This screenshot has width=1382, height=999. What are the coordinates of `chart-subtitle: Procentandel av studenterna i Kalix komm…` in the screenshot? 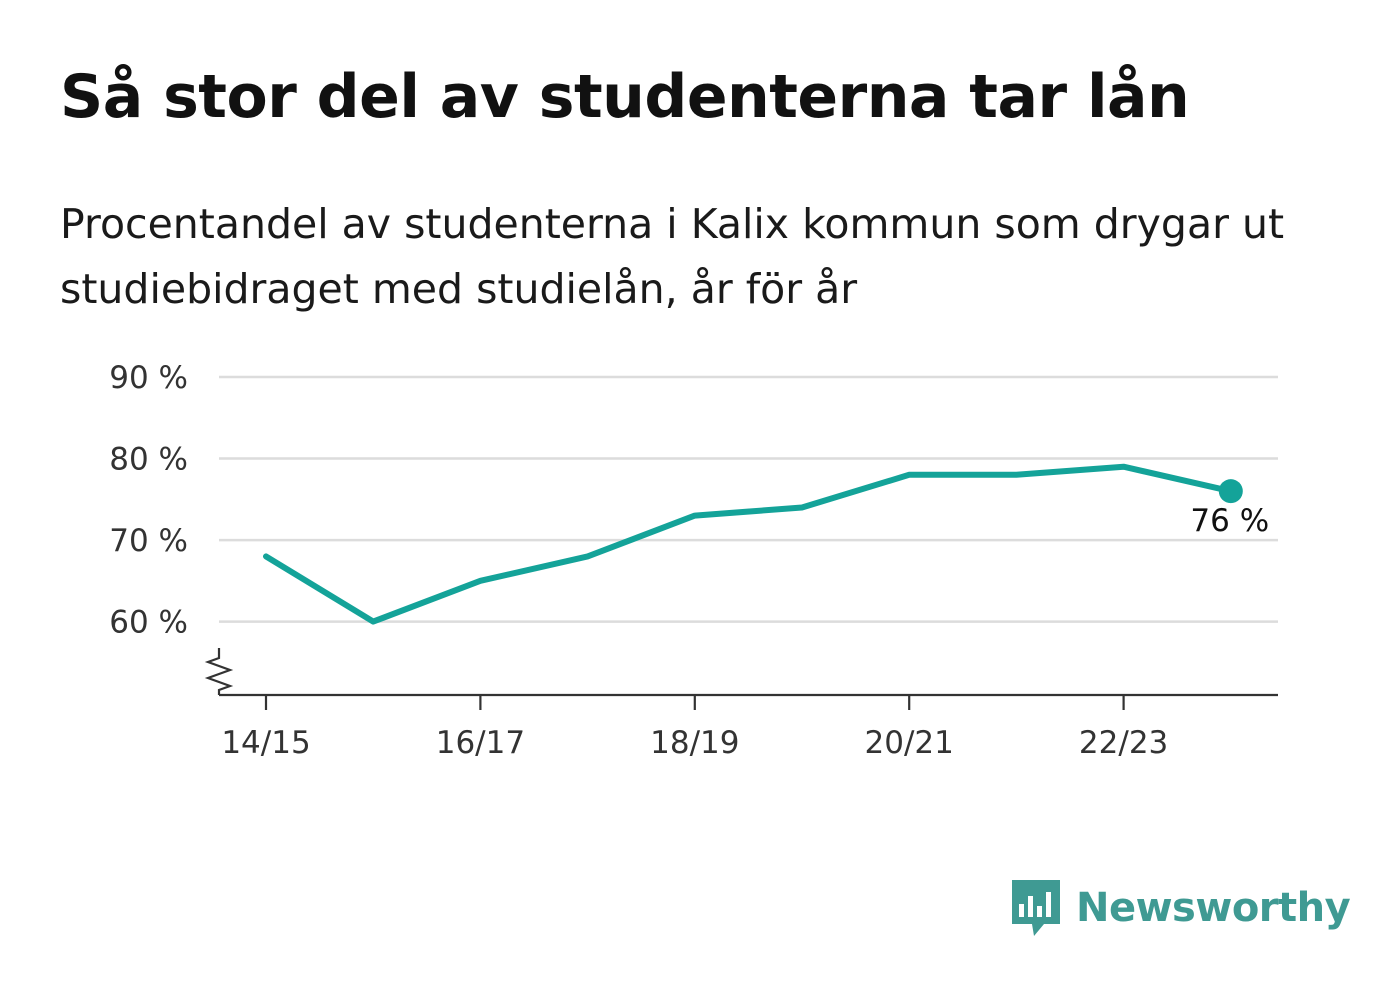 It's located at (672, 256).